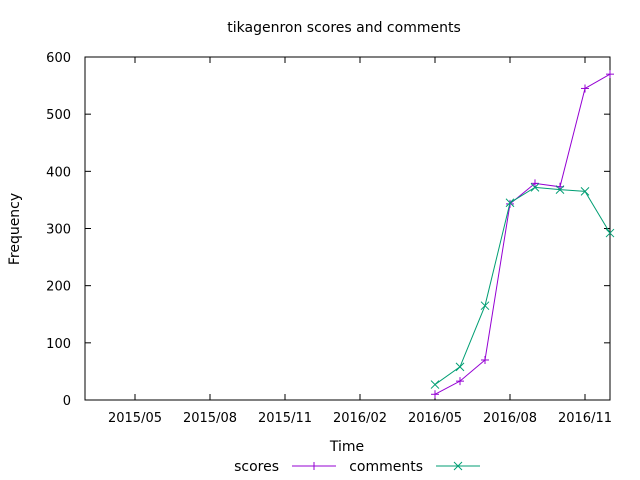  I want to click on legend-marker-scores, so click(314, 466).